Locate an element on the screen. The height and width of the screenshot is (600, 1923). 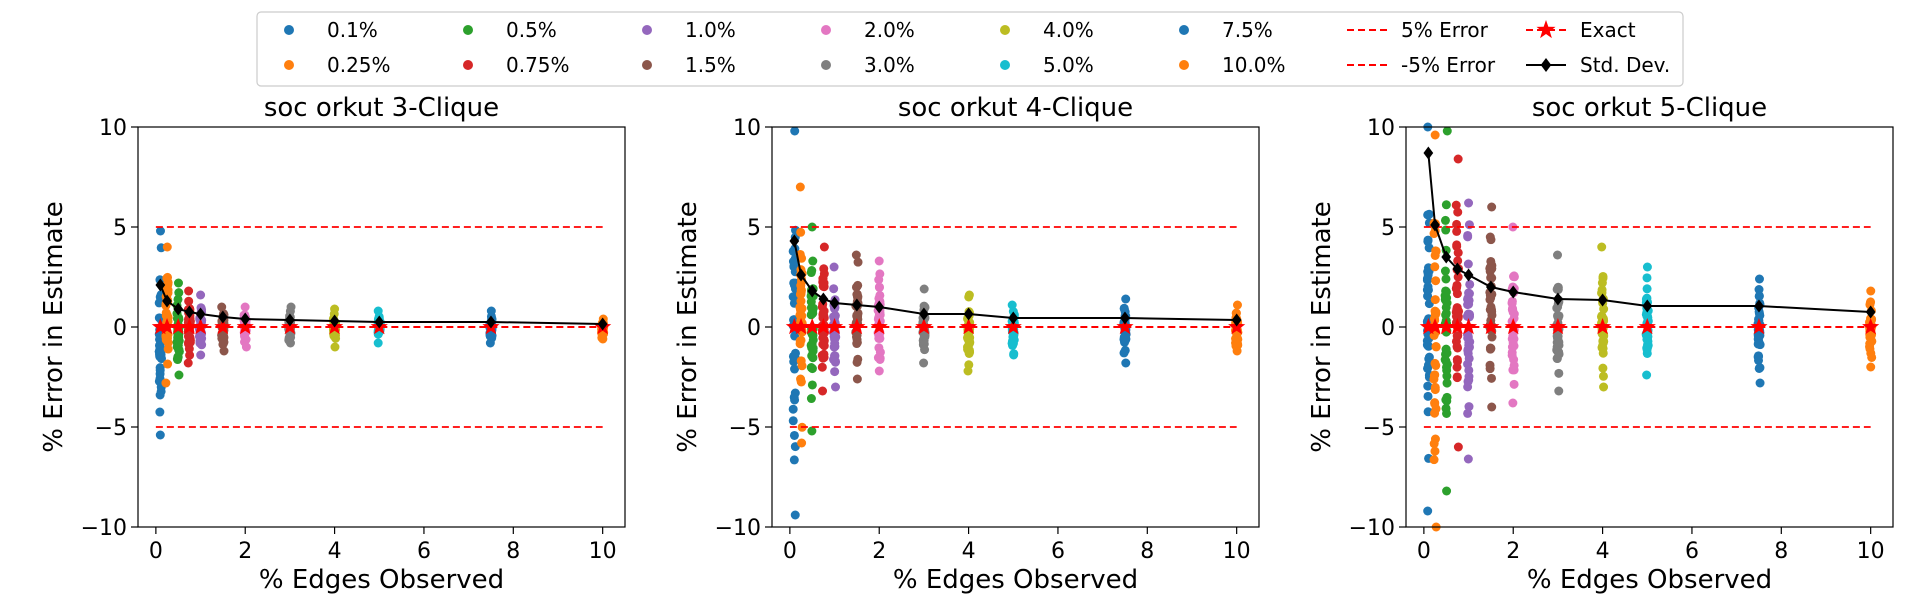
legend-label: 0.1% is located at coordinates (352, 30).